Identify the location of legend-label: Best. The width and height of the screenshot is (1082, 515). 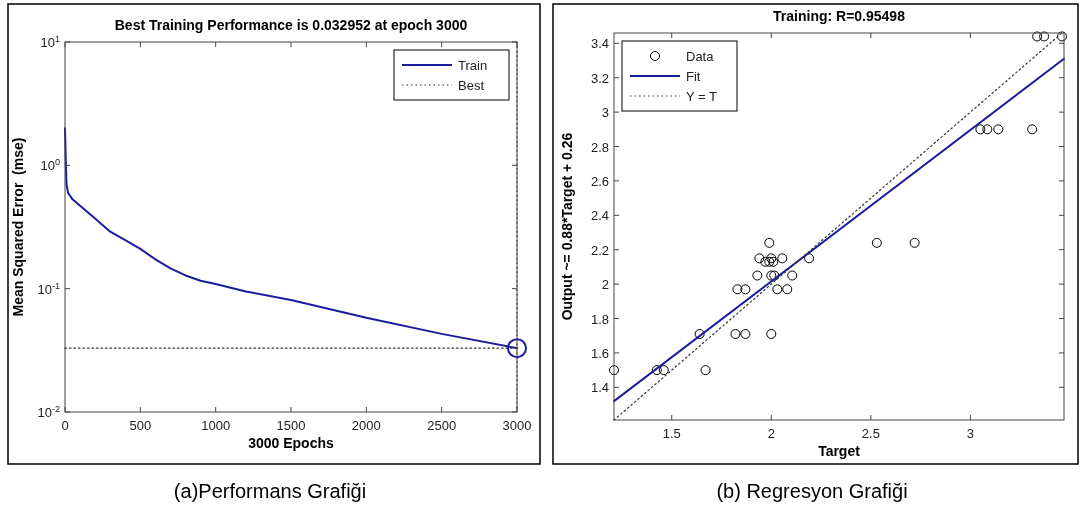
(471, 85).